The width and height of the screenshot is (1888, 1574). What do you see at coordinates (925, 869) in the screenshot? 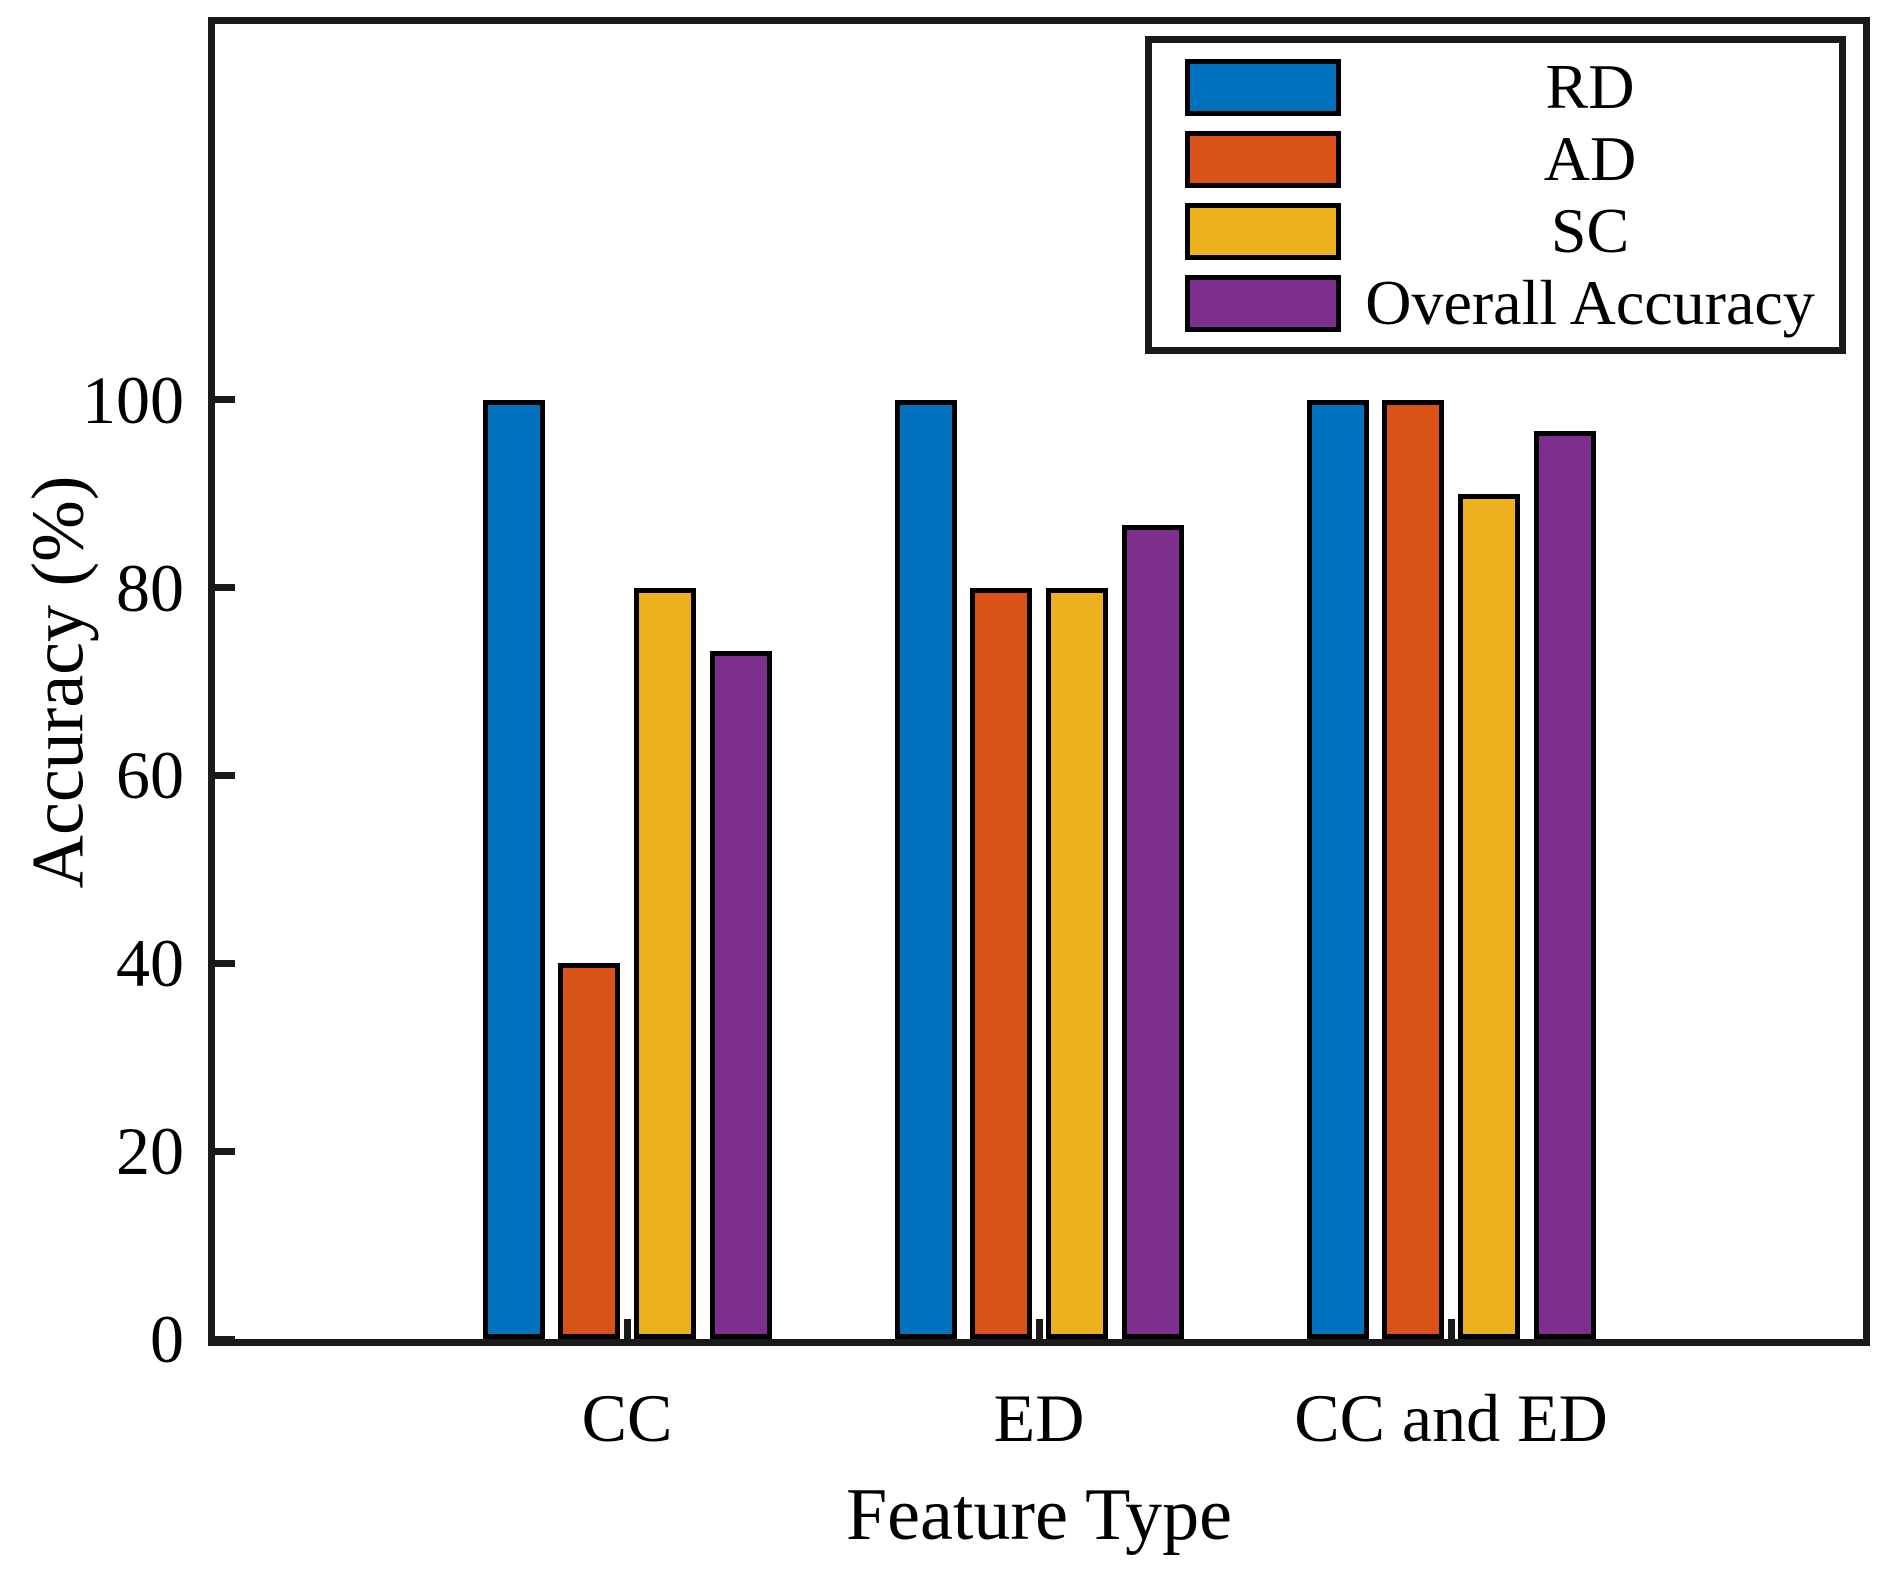
I see `bar-rd-ed` at bounding box center [925, 869].